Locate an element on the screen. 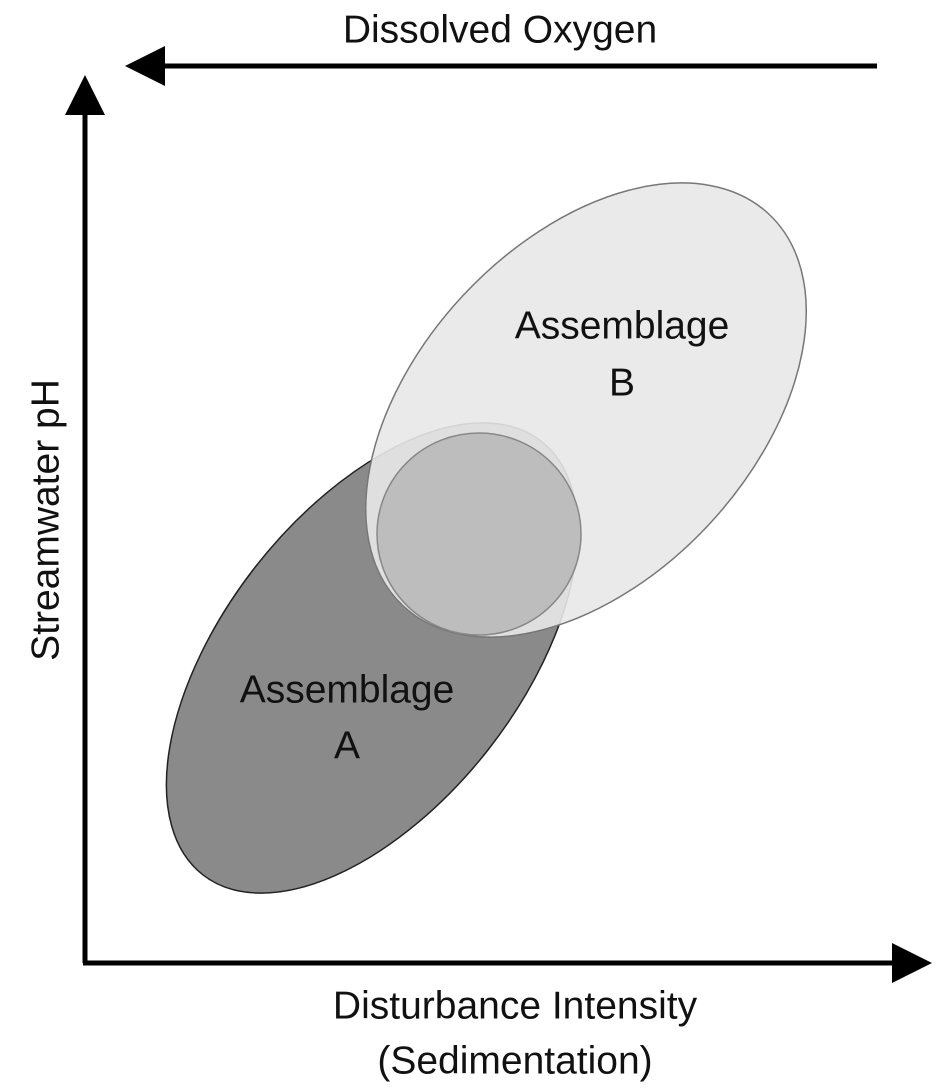  region-label: A is located at coordinates (347, 745).